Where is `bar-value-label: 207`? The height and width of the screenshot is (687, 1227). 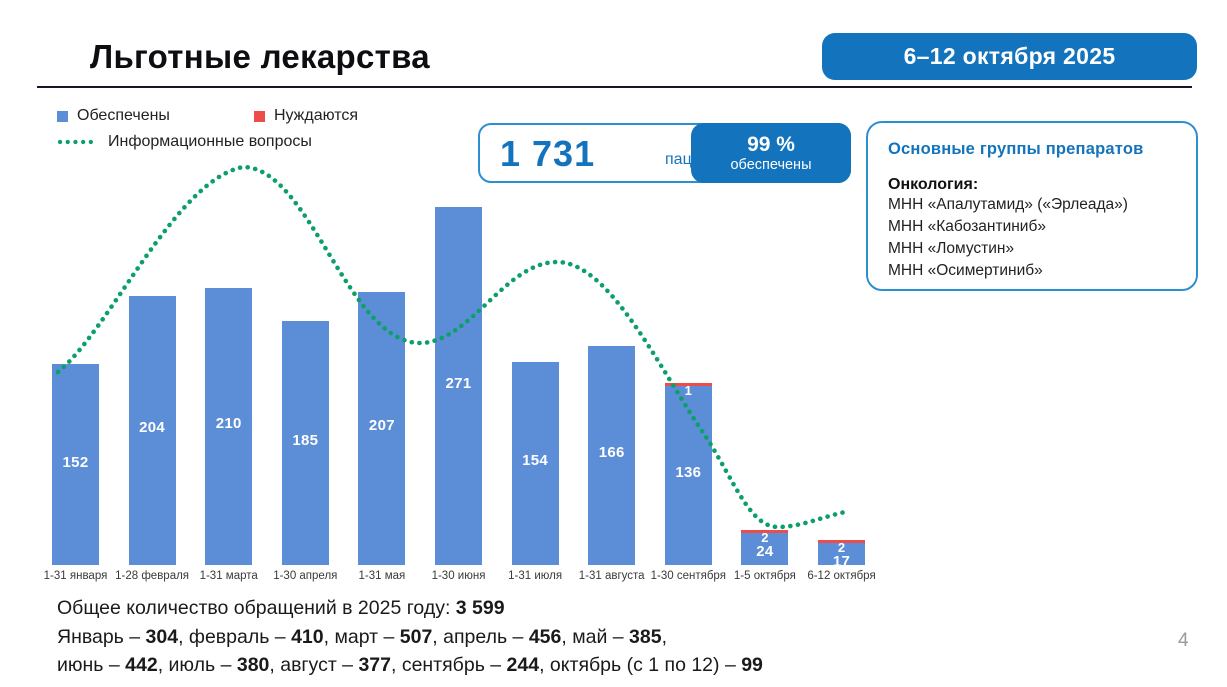
bar-value-label: 207 is located at coordinates (381, 426).